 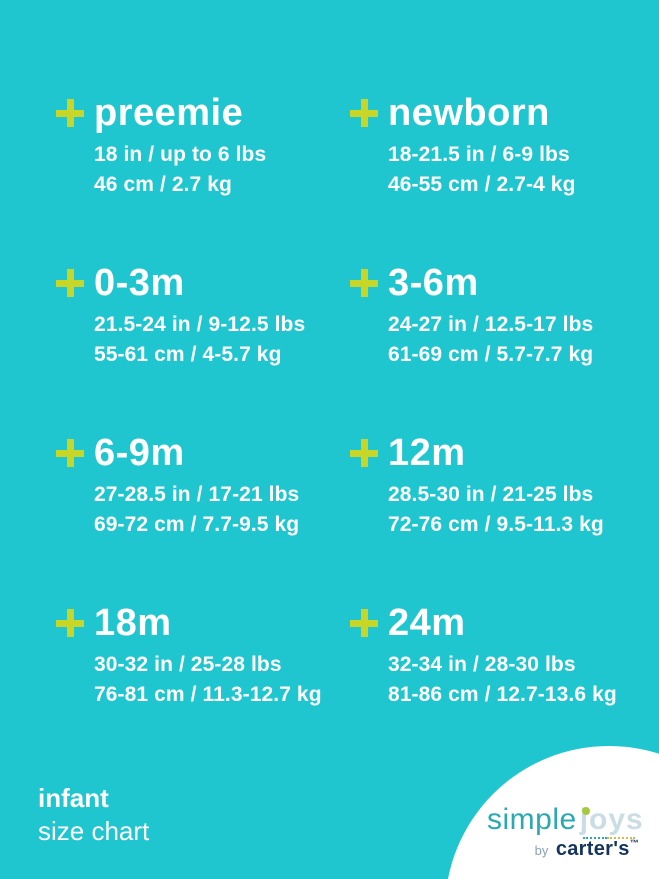 What do you see at coordinates (497, 623) in the screenshot?
I see `size-header: 24m` at bounding box center [497, 623].